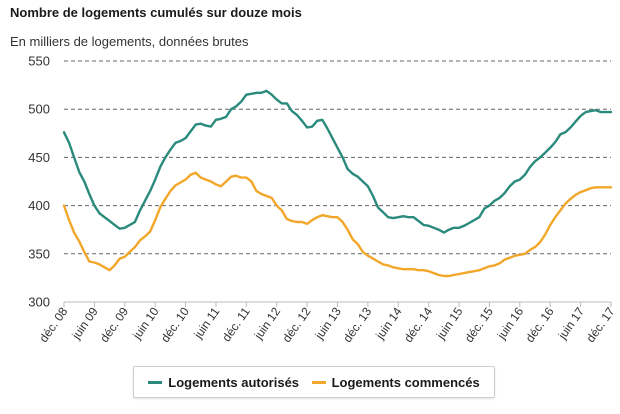 Image resolution: width=620 pixels, height=414 pixels. What do you see at coordinates (479, 324) in the screenshot?
I see `x-tick-label: déc. 15` at bounding box center [479, 324].